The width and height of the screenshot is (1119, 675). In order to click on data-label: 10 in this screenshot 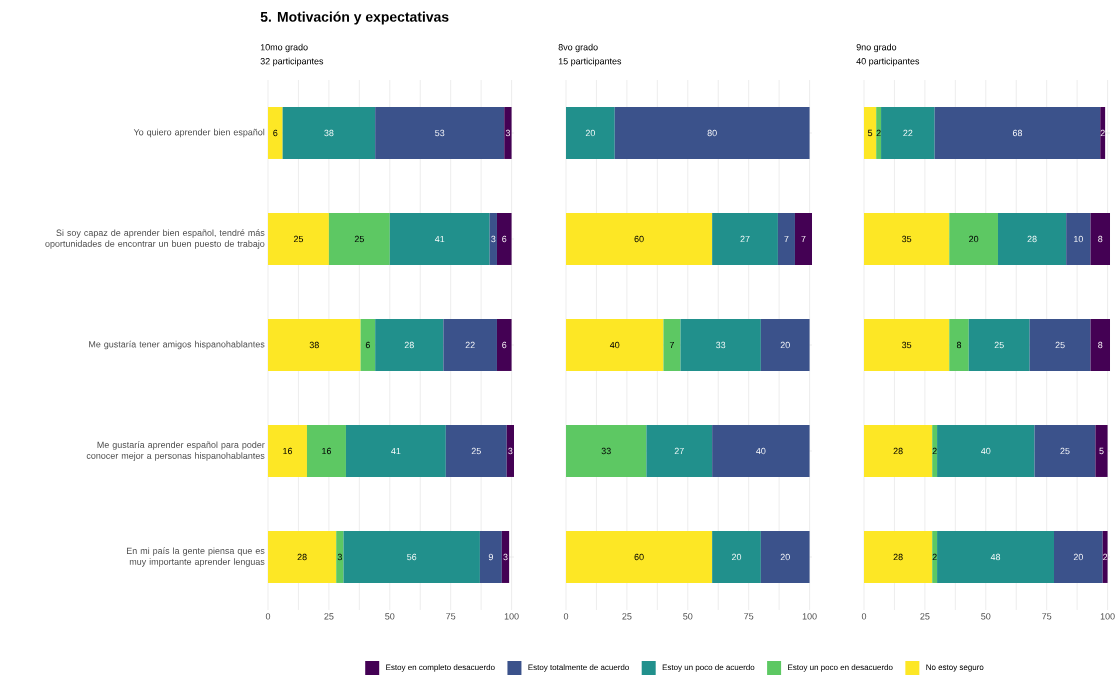, I will do `click(1078, 239)`.